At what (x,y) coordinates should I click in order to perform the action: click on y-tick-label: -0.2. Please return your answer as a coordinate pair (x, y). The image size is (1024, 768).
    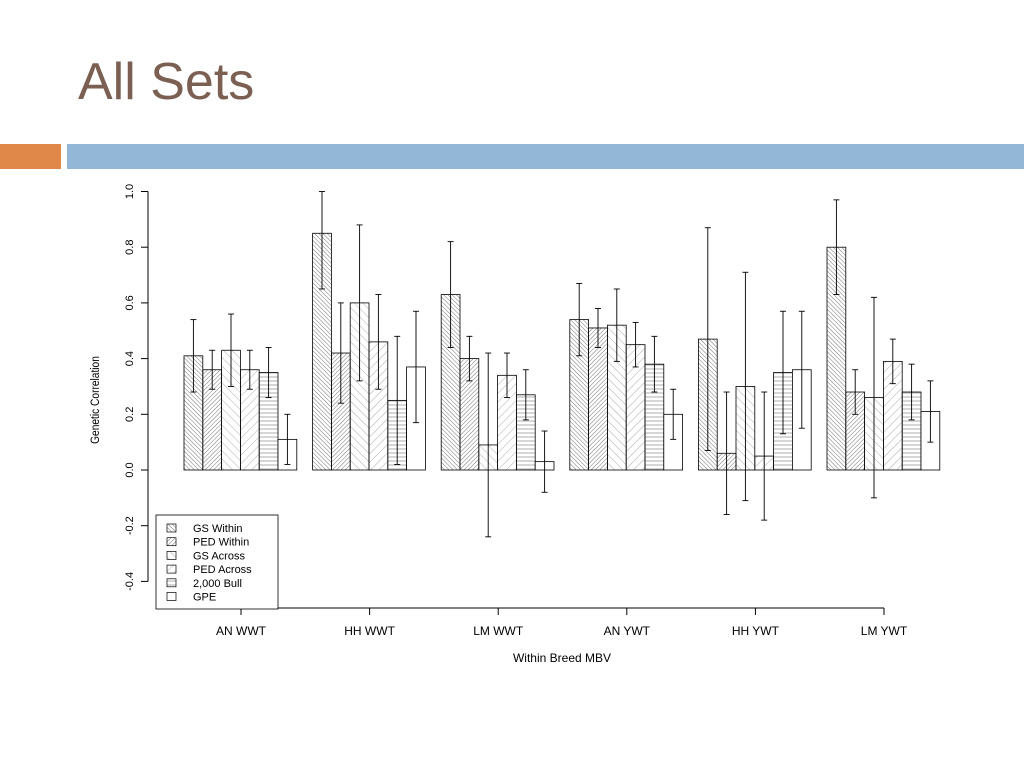
    Looking at the image, I should click on (130, 525).